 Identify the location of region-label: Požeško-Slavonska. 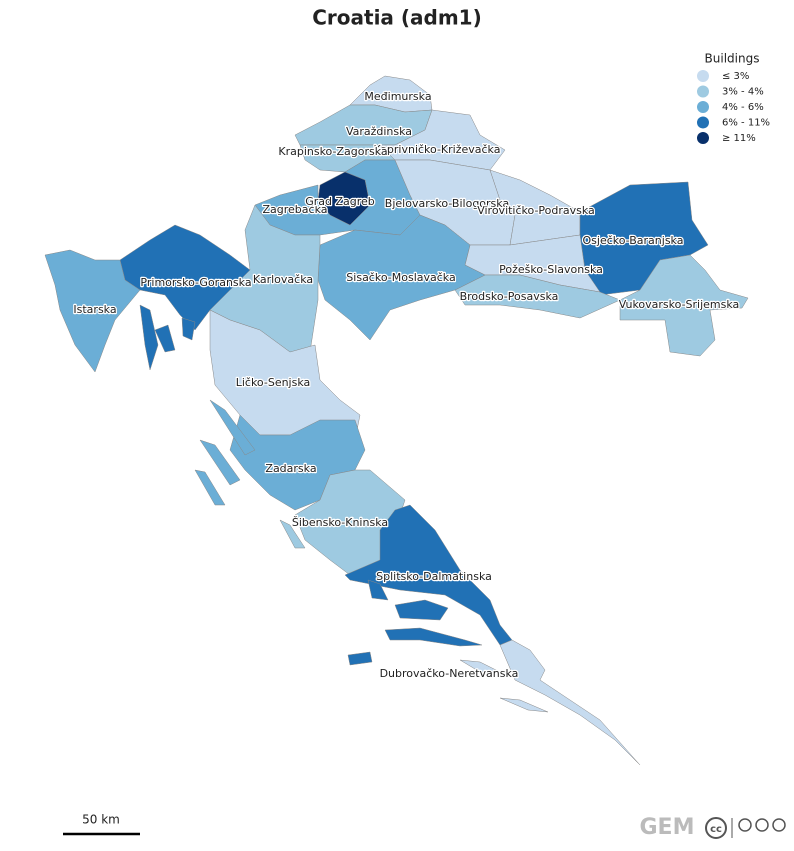
(551, 269).